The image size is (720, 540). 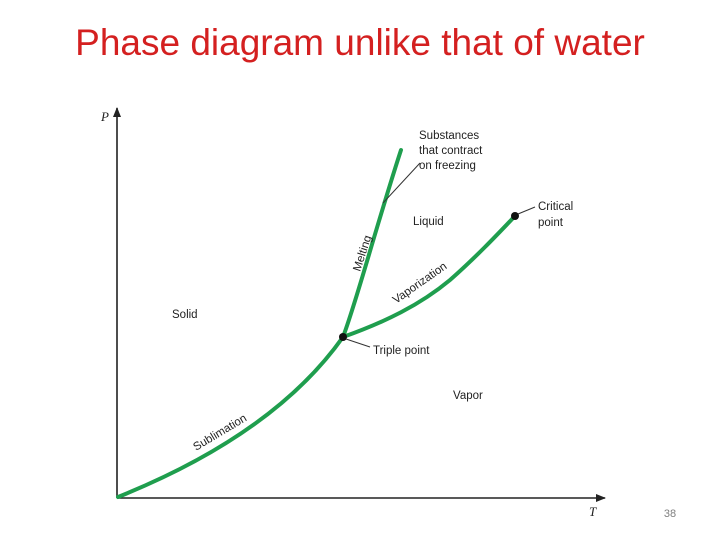 I want to click on slide-number: 38, so click(x=670, y=514).